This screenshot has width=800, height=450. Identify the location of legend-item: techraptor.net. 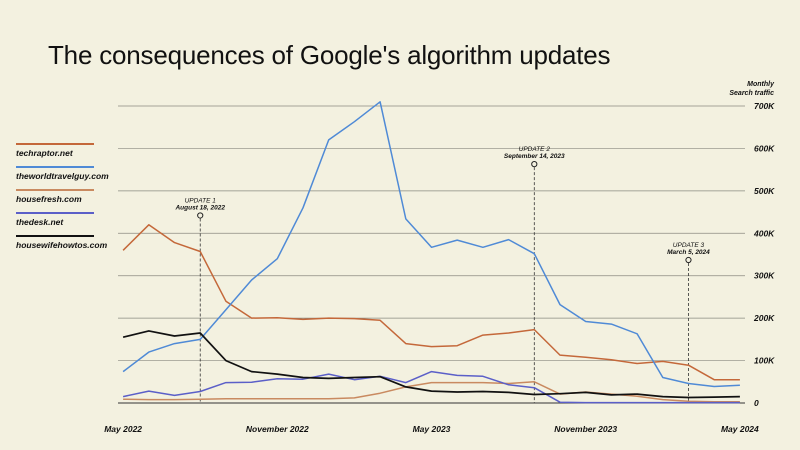
(61, 151).